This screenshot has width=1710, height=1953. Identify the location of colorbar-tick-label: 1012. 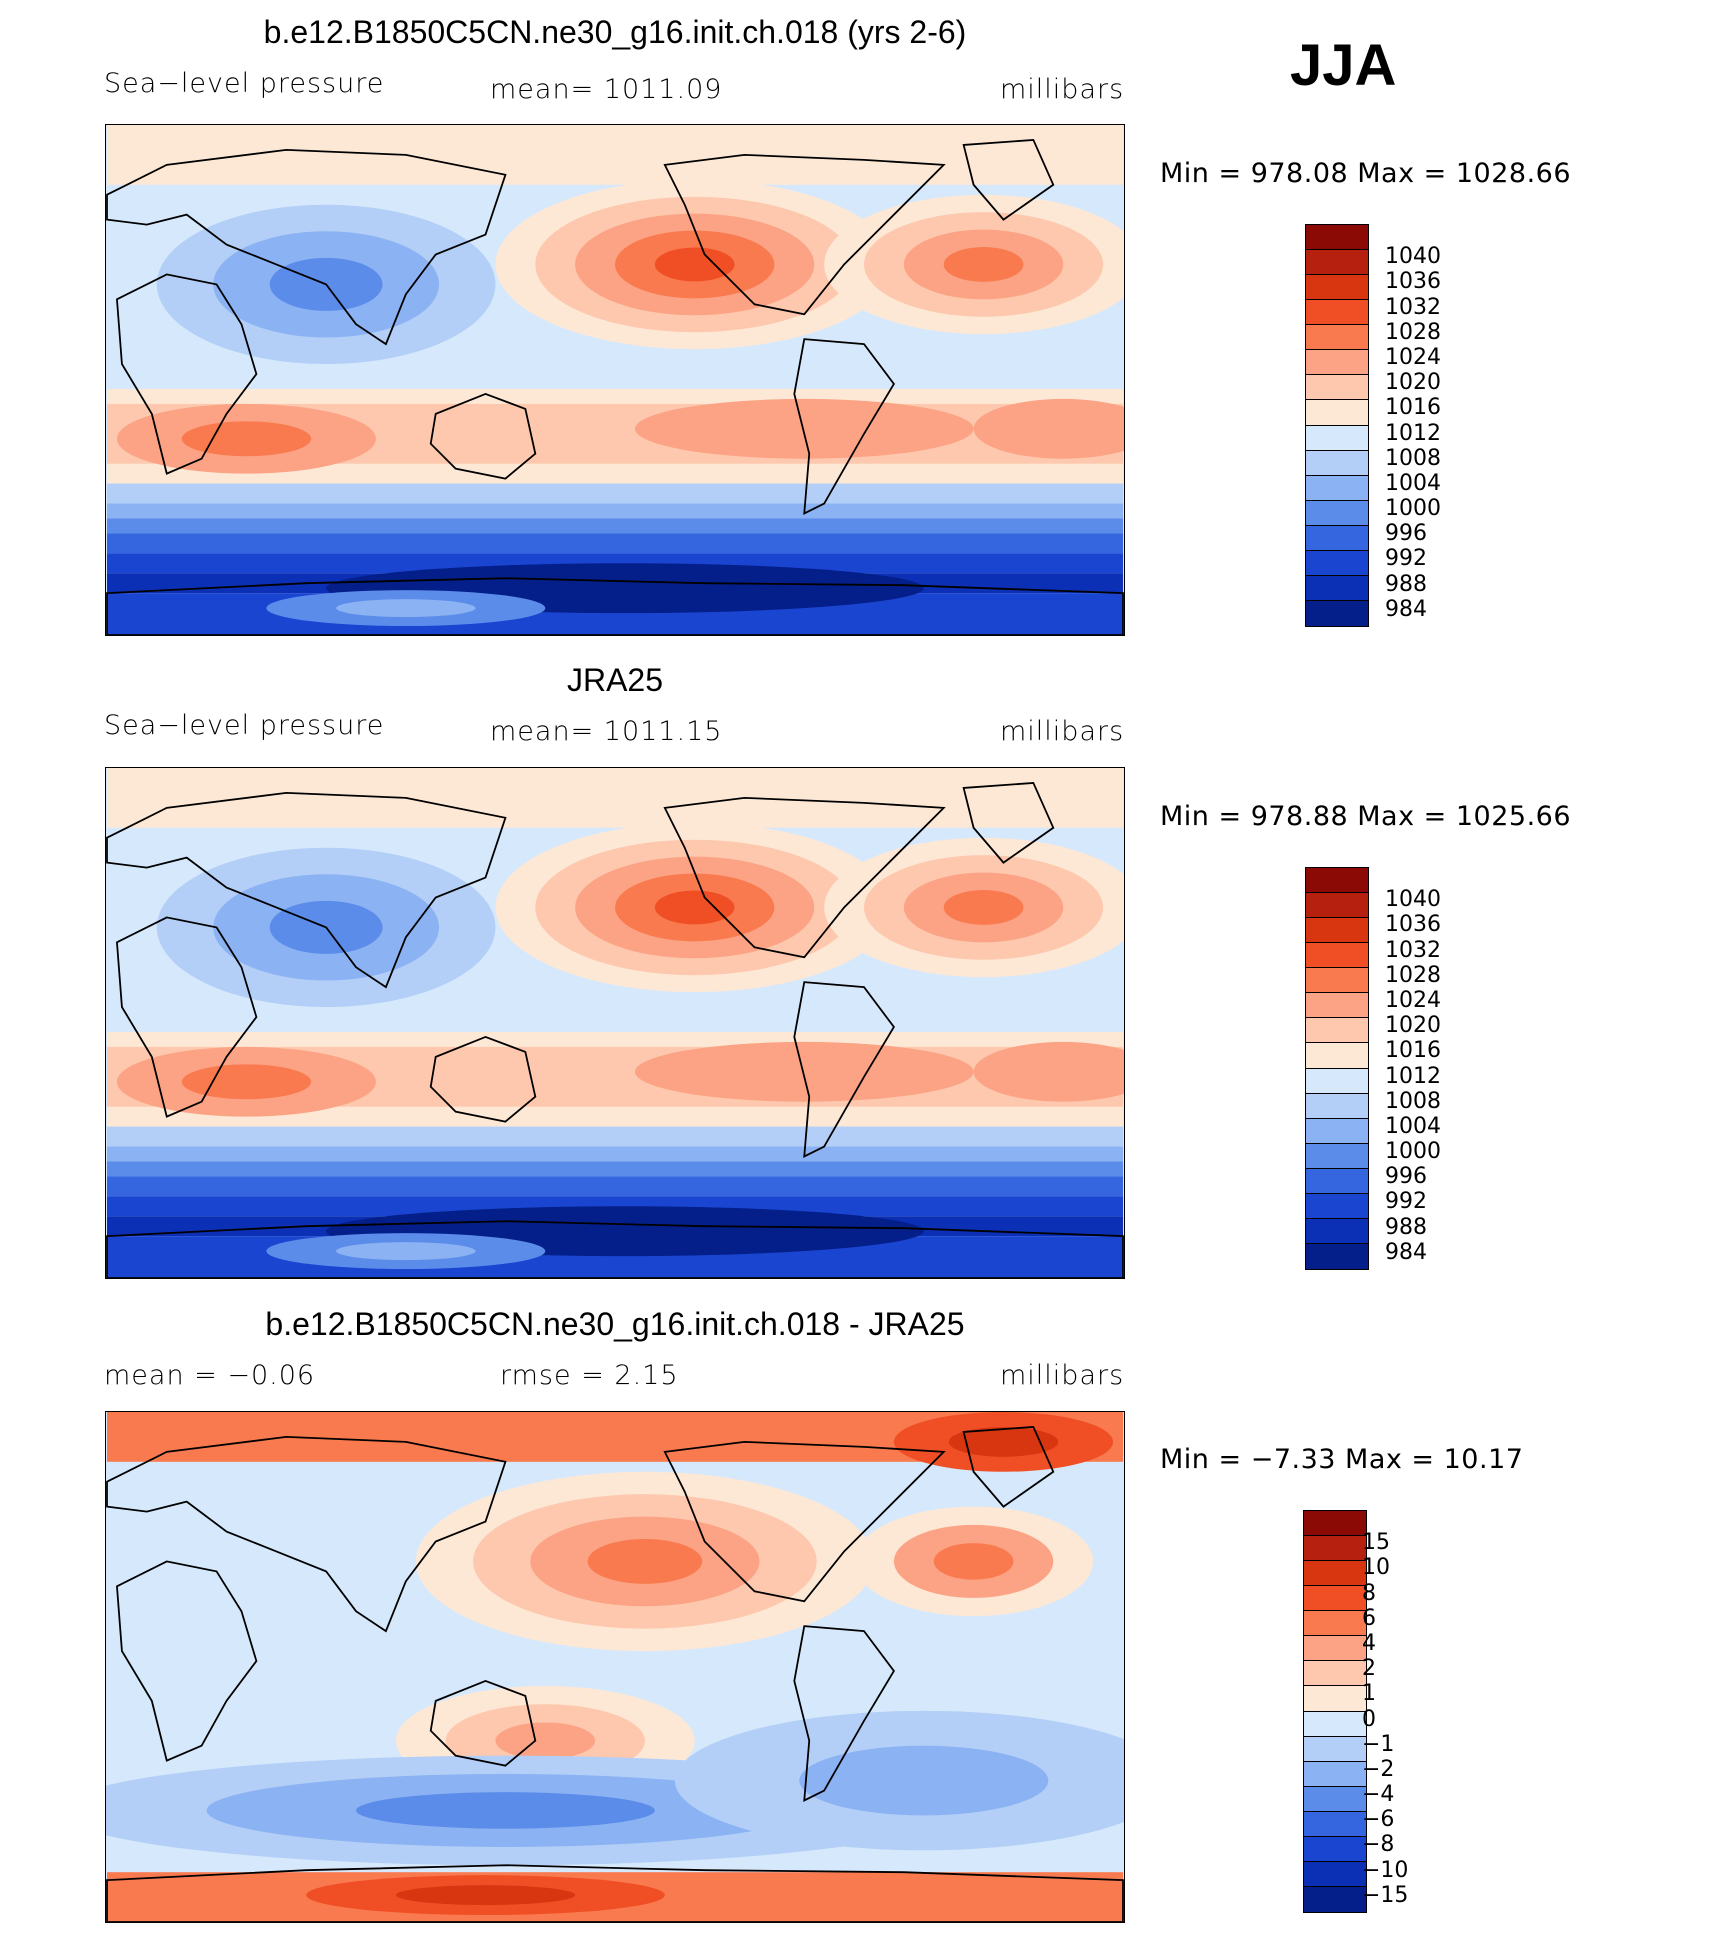
(1413, 433).